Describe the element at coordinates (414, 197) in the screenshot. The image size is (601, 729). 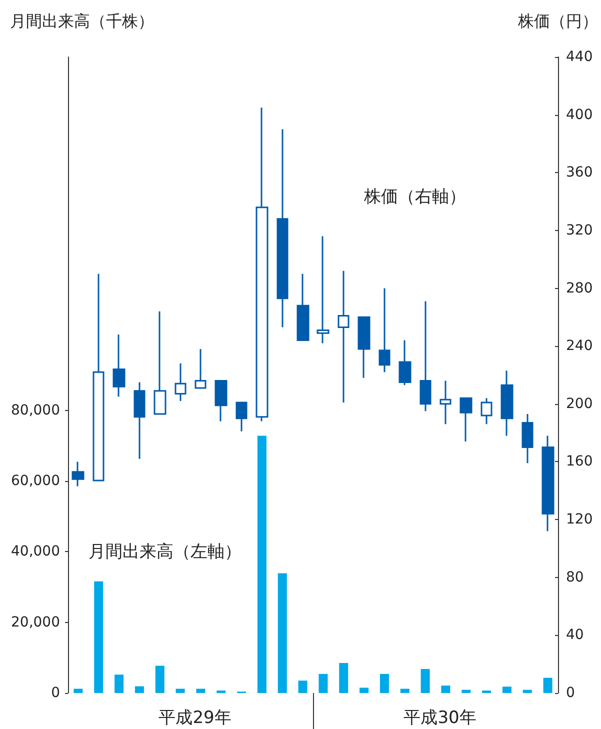
I see `annotation: 株価（右軸）` at that location.